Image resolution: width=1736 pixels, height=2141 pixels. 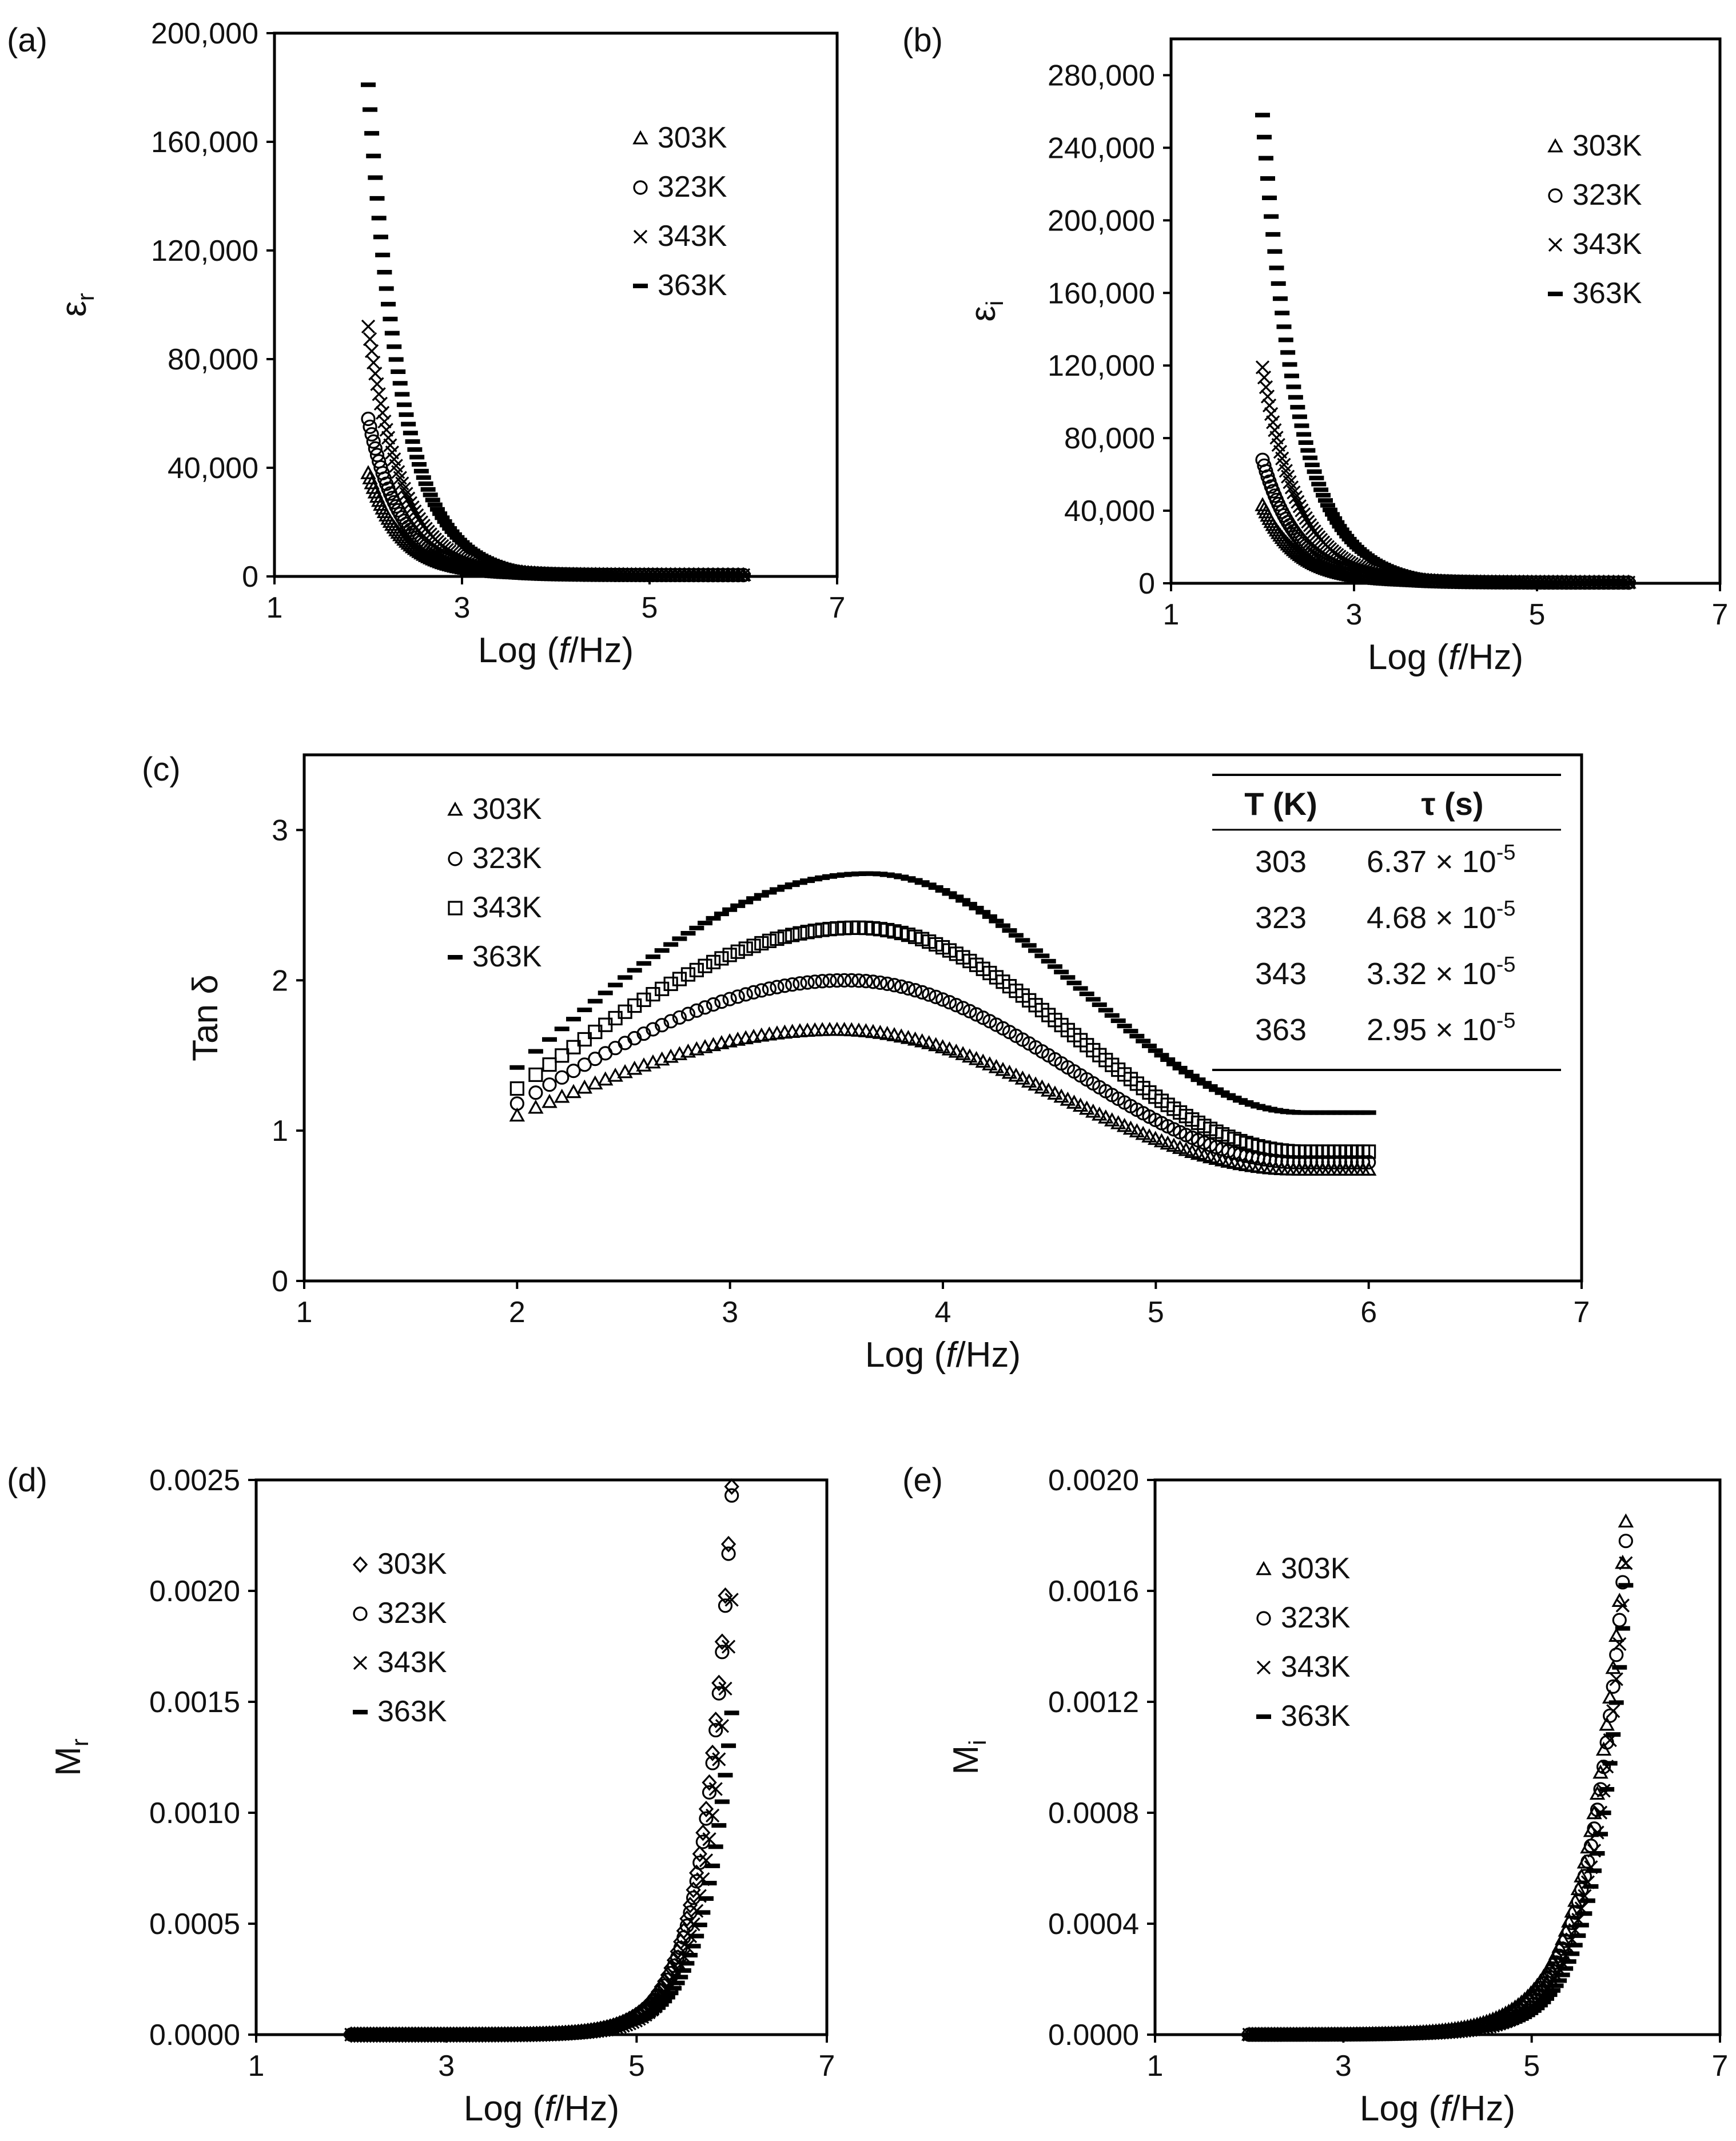 What do you see at coordinates (968, 1757) in the screenshot?
I see `y-axis-label: Mi` at bounding box center [968, 1757].